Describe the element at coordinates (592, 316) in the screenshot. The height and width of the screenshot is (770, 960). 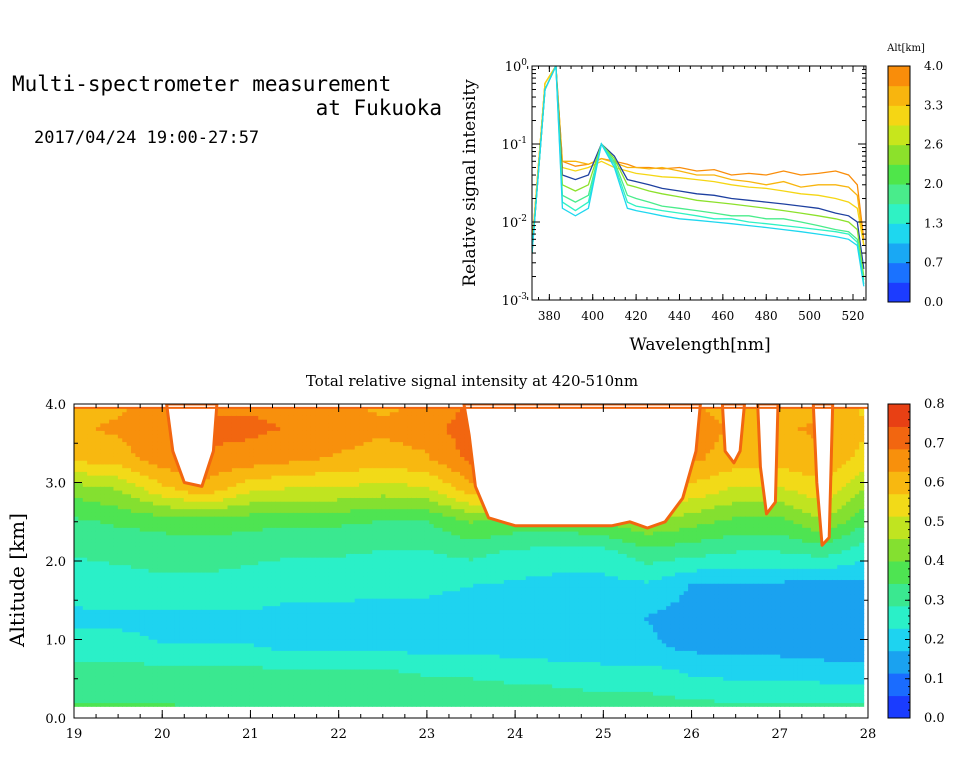
I see `spectrum-x-tick-label-1: 400` at that location.